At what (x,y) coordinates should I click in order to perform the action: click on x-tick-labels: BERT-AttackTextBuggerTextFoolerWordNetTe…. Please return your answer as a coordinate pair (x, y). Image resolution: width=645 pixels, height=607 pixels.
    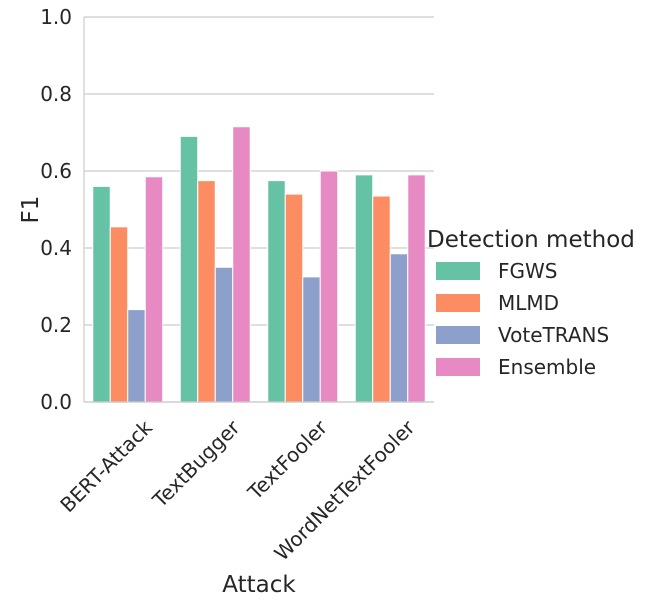
    Looking at the image, I should click on (237, 490).